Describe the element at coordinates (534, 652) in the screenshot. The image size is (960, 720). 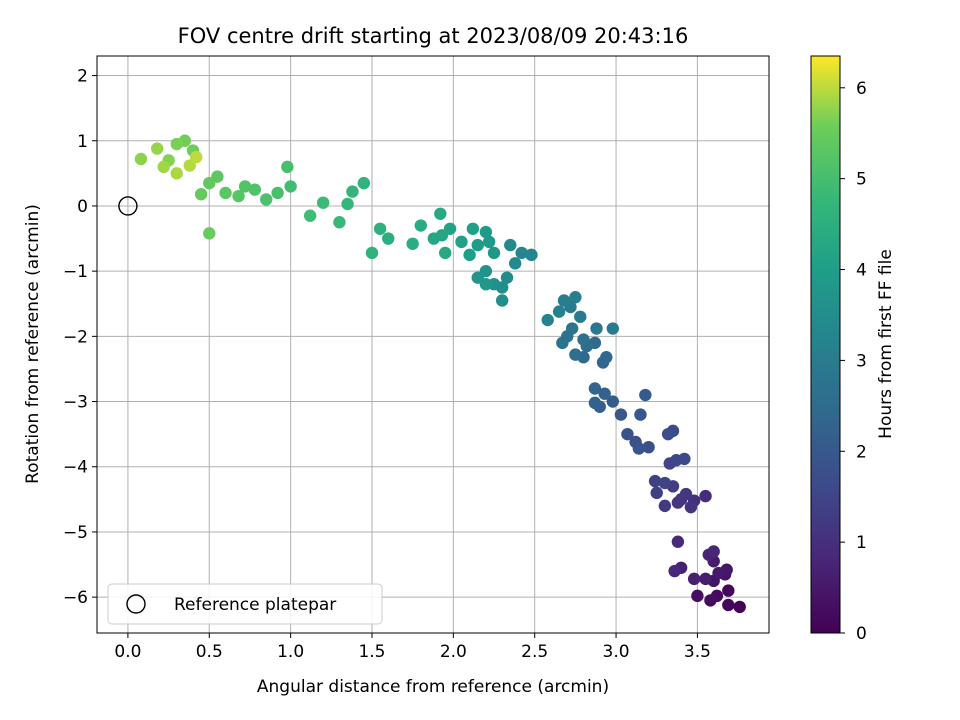
I see `x-tick-label: 2.5` at that location.